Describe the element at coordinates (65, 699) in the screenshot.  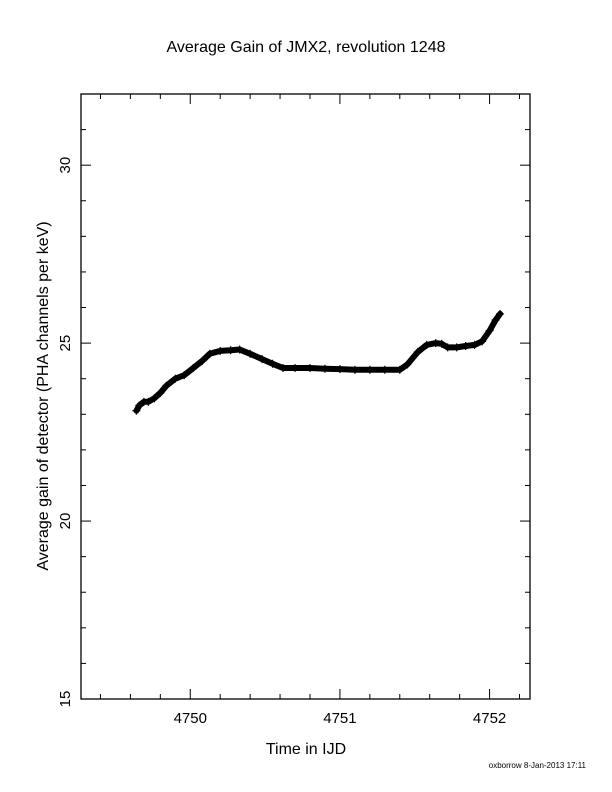
I see `y-tick-label: 15` at that location.